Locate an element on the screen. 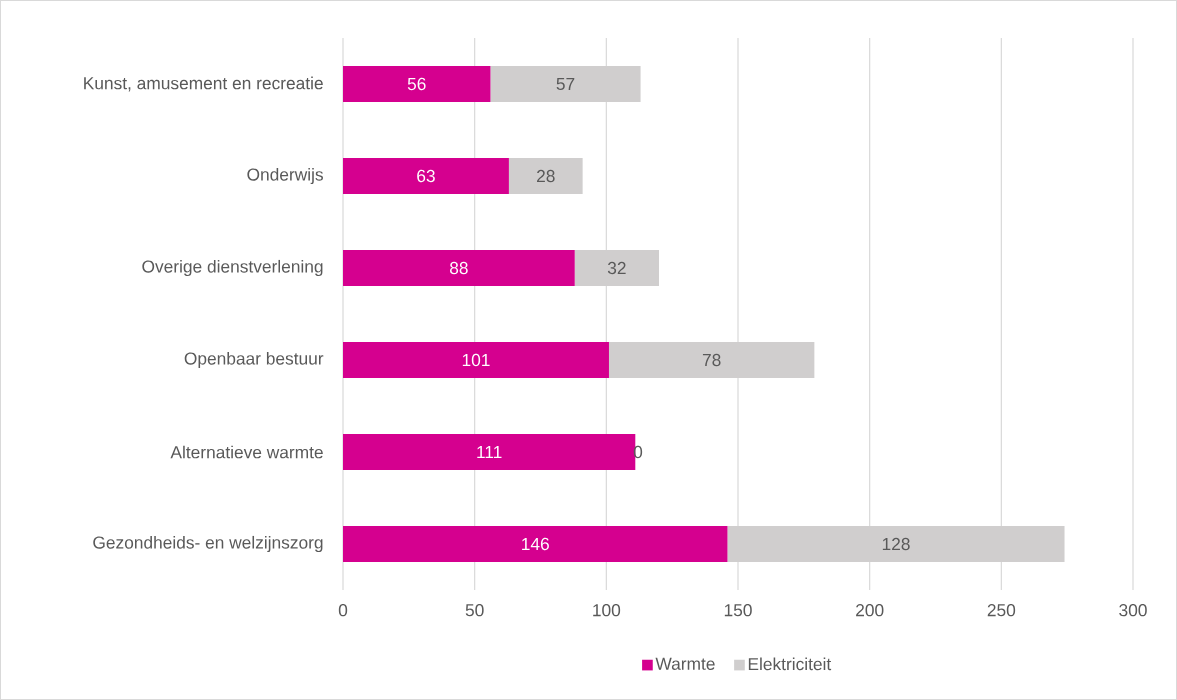 Image resolution: width=1177 pixels, height=700 pixels. x-tick-label: 150 is located at coordinates (738, 610).